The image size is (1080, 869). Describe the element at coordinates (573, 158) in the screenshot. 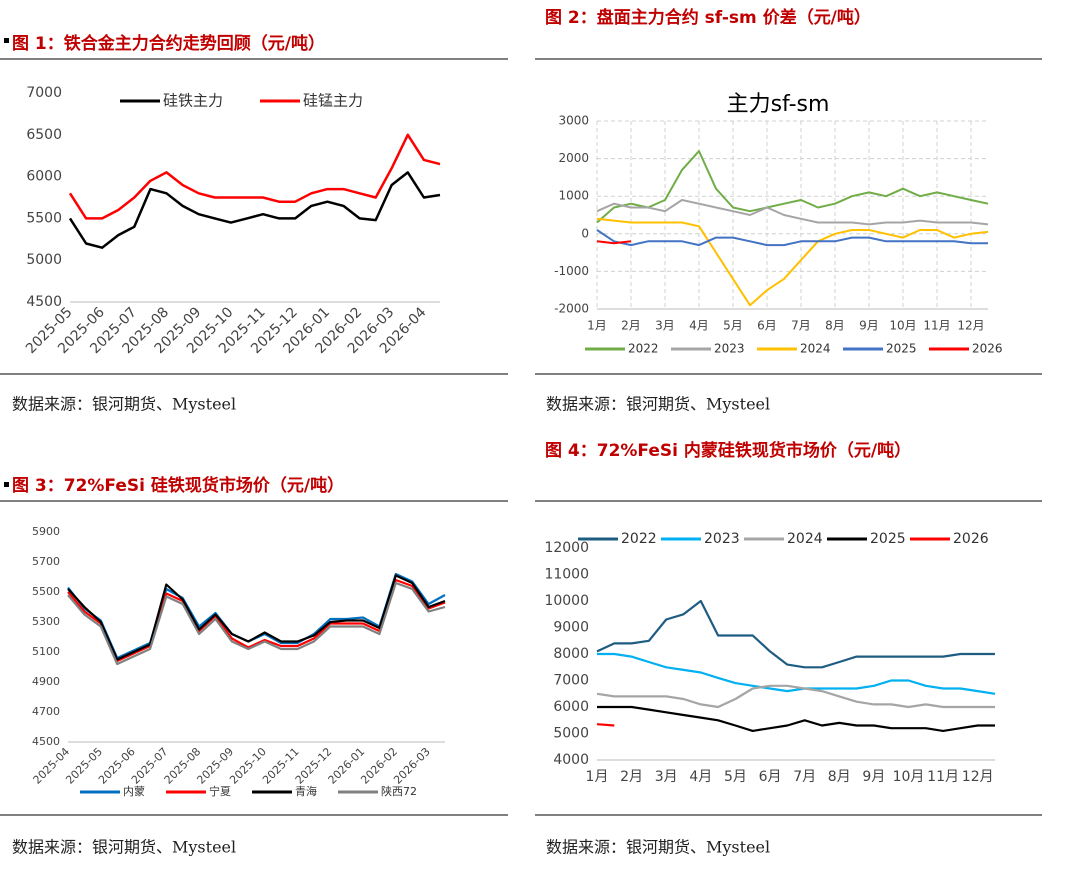

I see `y-tick-label: 2000` at that location.